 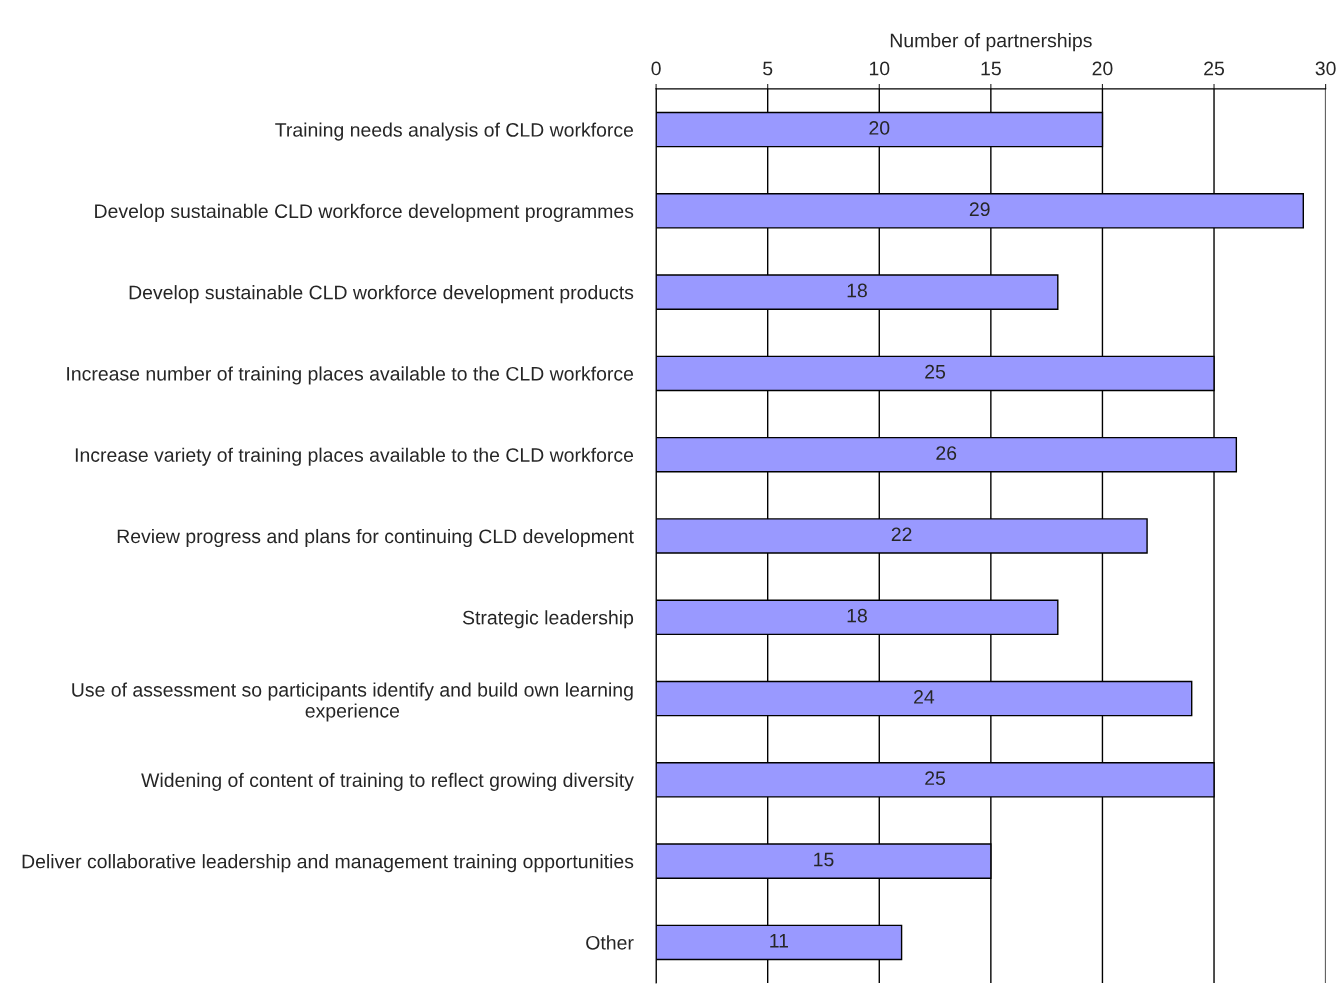 What do you see at coordinates (1325, 68) in the screenshot?
I see `x-tick-label: 30` at bounding box center [1325, 68].